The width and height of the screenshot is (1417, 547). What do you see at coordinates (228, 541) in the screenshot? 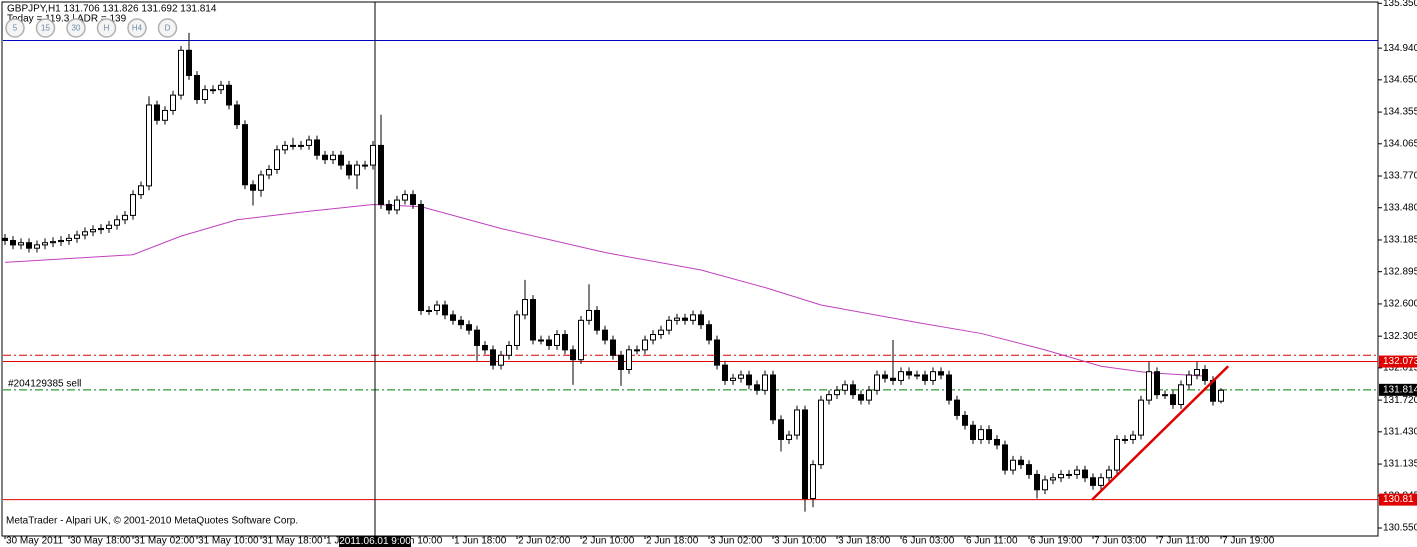
I see `x-tick-label: 31 May 10:00` at bounding box center [228, 541].